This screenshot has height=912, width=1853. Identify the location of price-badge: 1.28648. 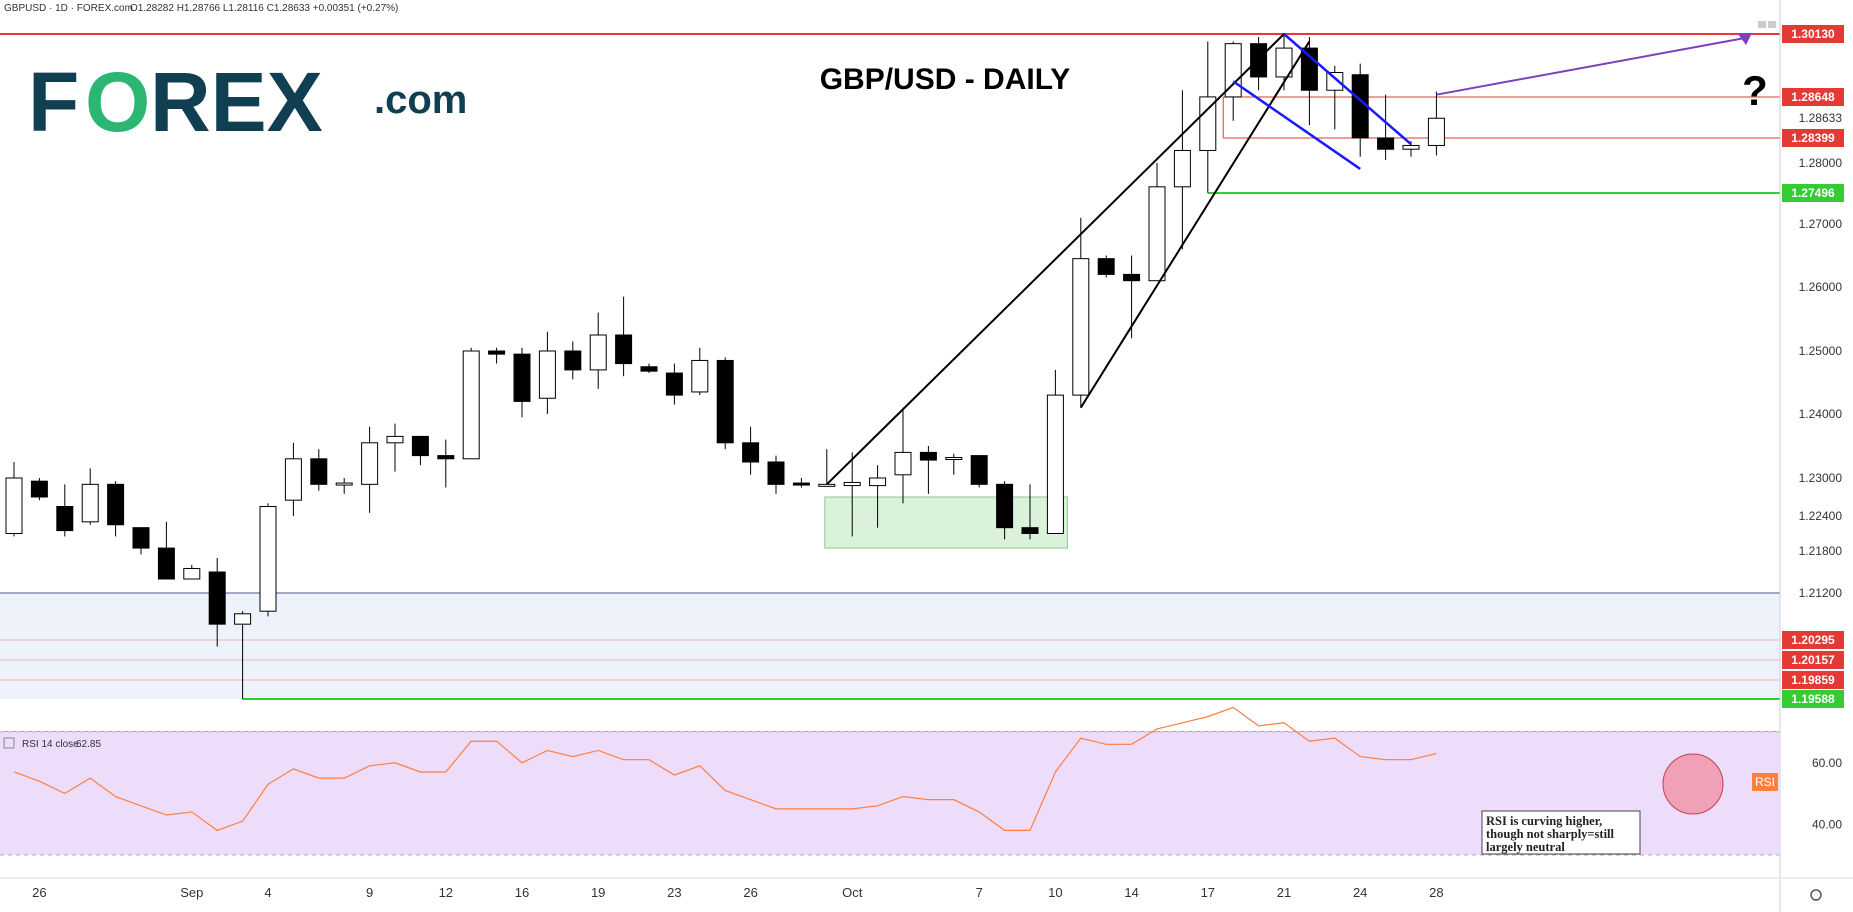
(1813, 97).